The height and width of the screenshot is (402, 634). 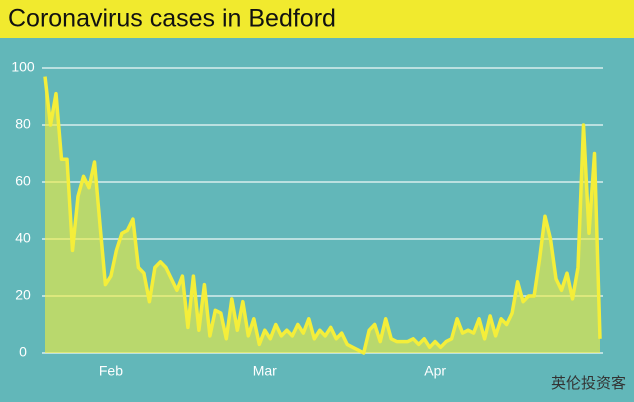 I want to click on y-tick-label: 40, so click(x=23, y=238).